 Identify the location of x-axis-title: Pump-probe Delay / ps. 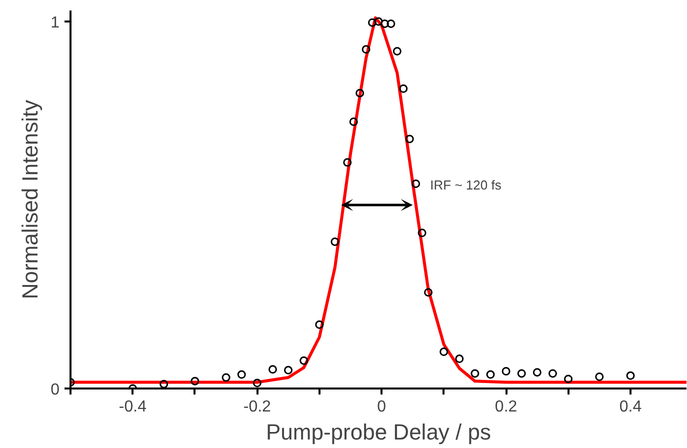
(378, 432).